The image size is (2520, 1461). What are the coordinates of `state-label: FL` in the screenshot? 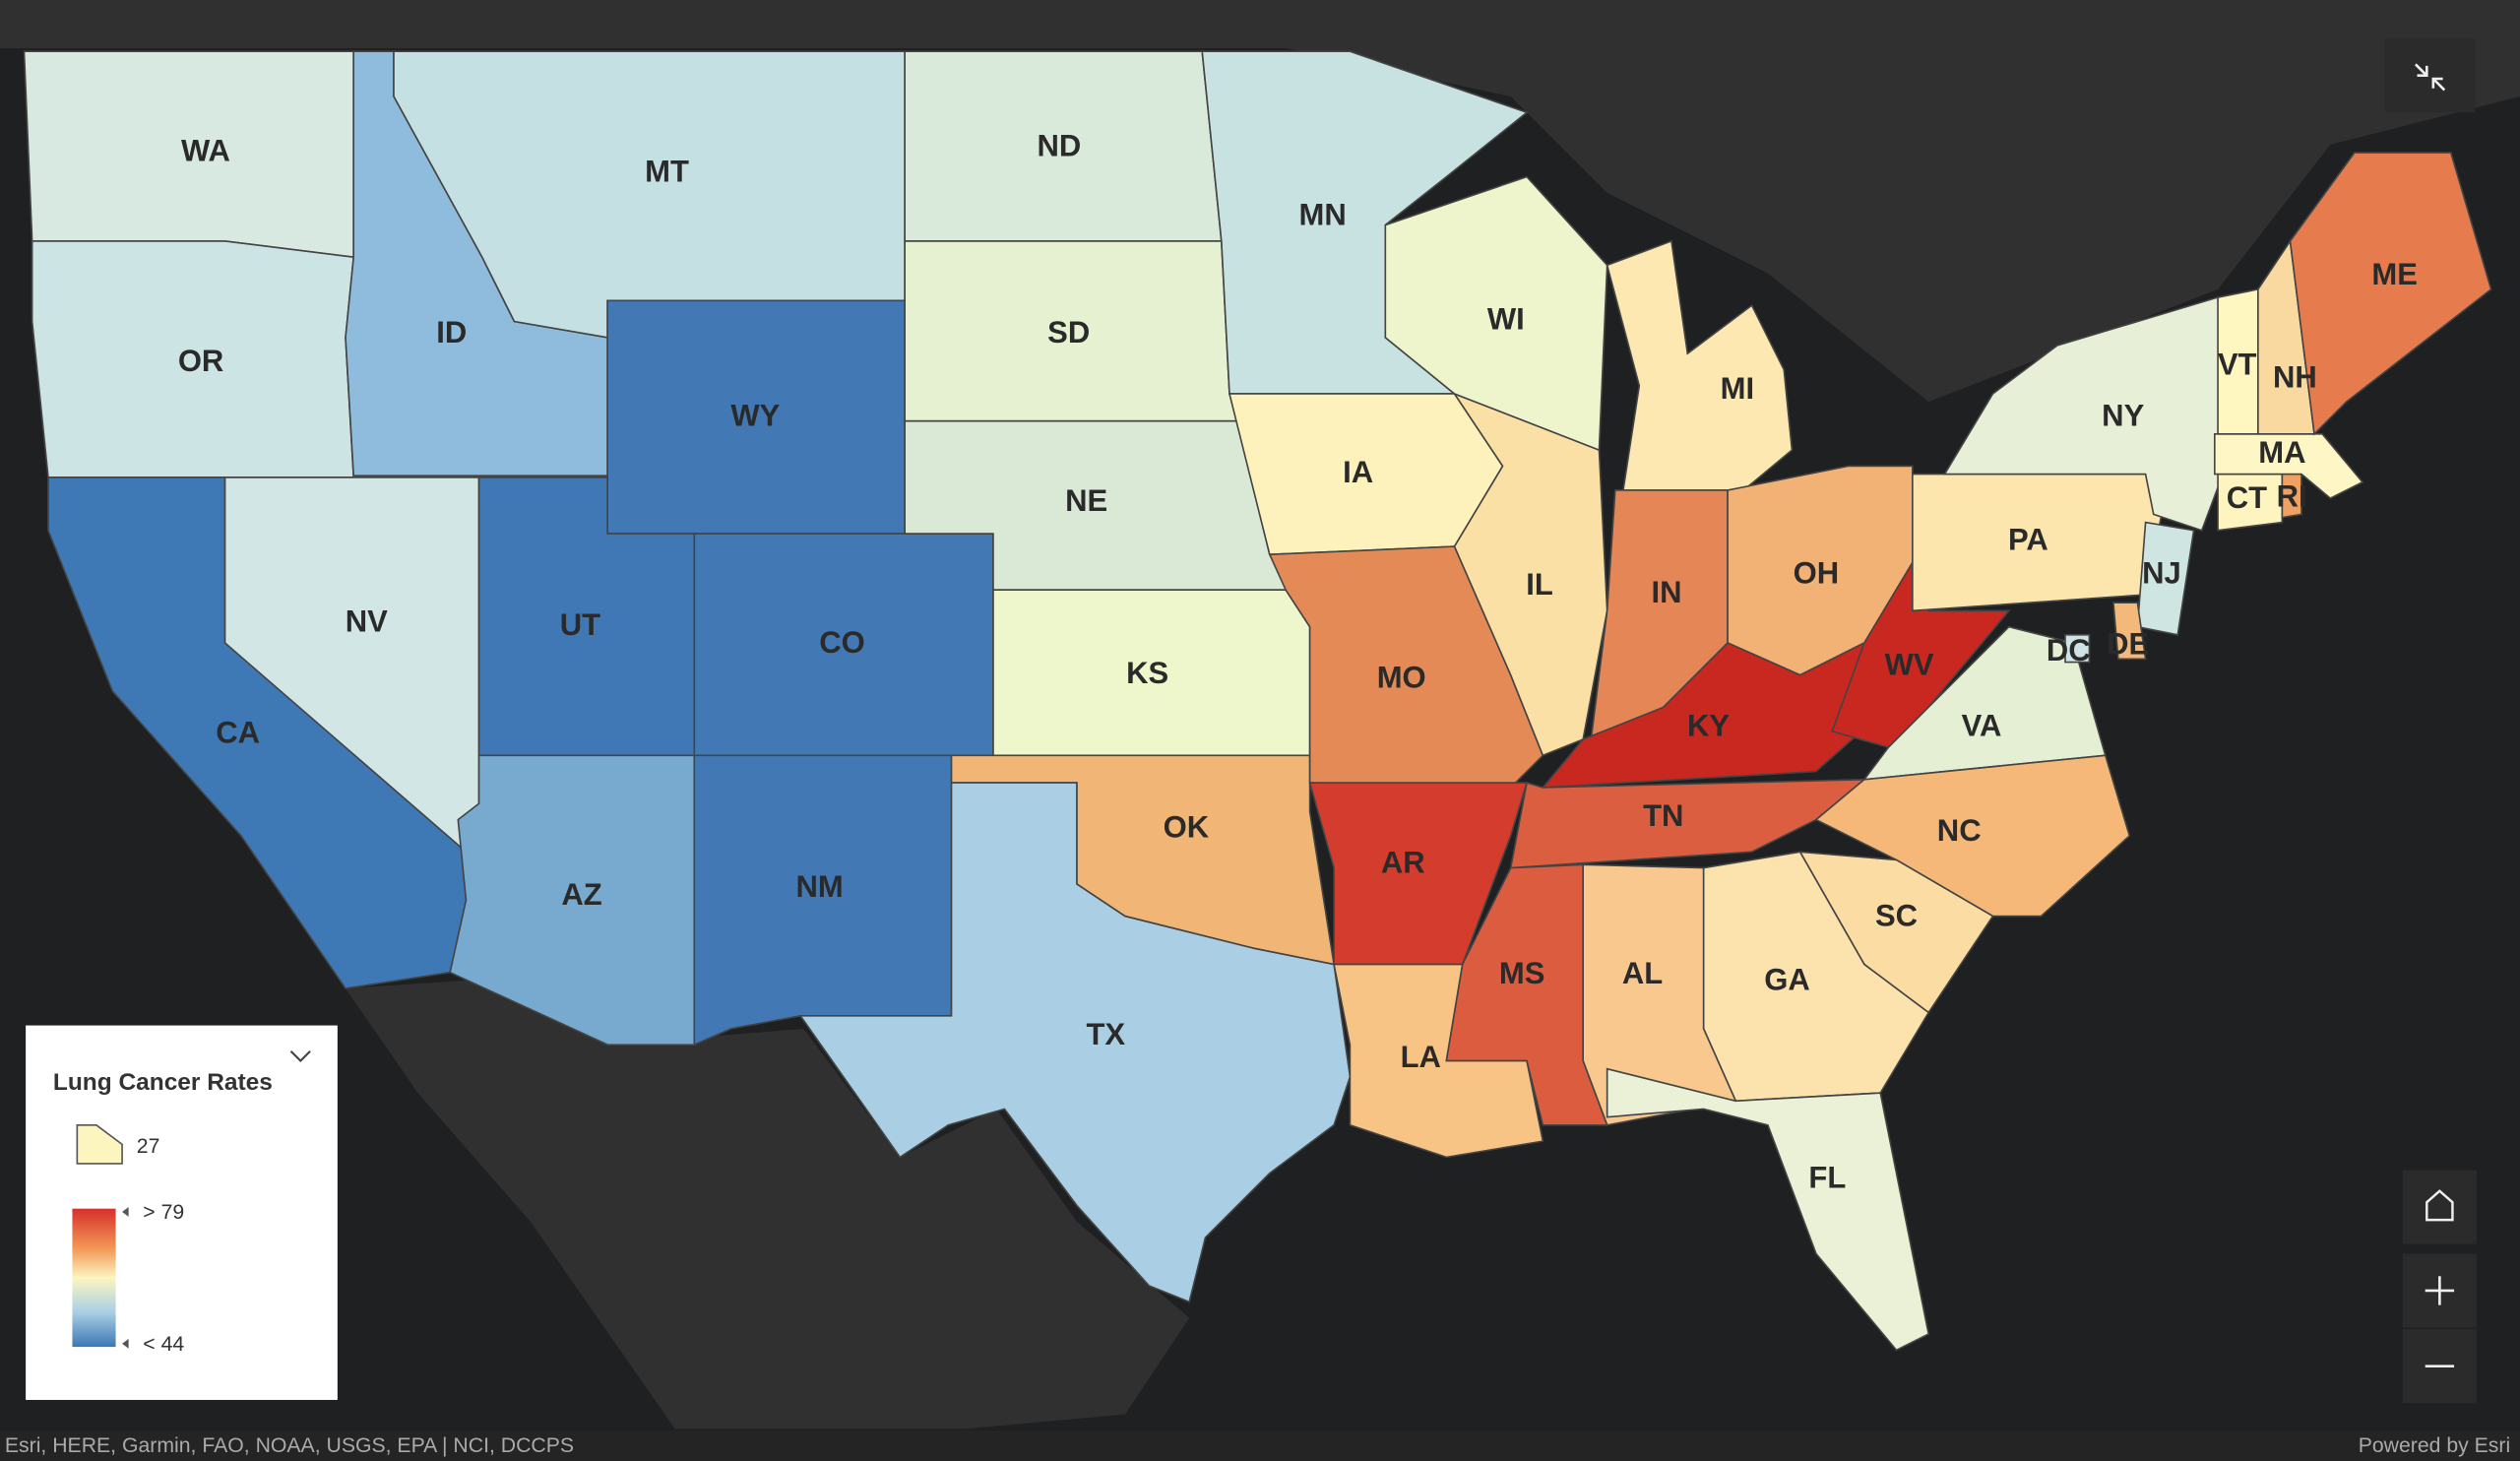 It's located at (1827, 1177).